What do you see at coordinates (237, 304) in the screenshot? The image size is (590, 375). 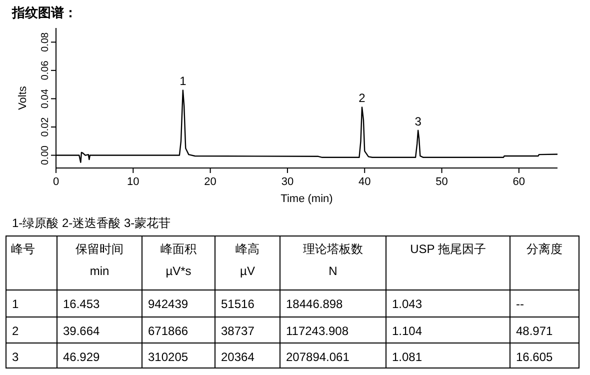 I see `text: 51516` at bounding box center [237, 304].